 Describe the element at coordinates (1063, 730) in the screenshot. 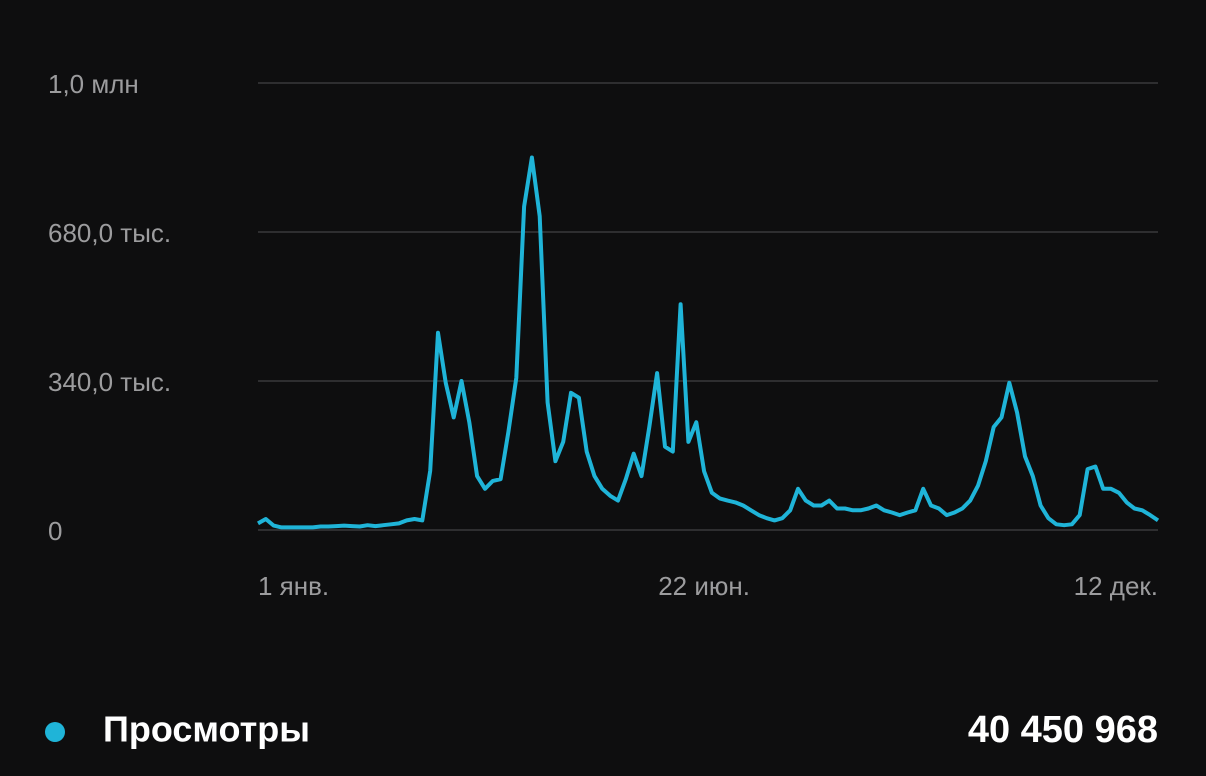

I see `total-value: 40 450 968` at that location.